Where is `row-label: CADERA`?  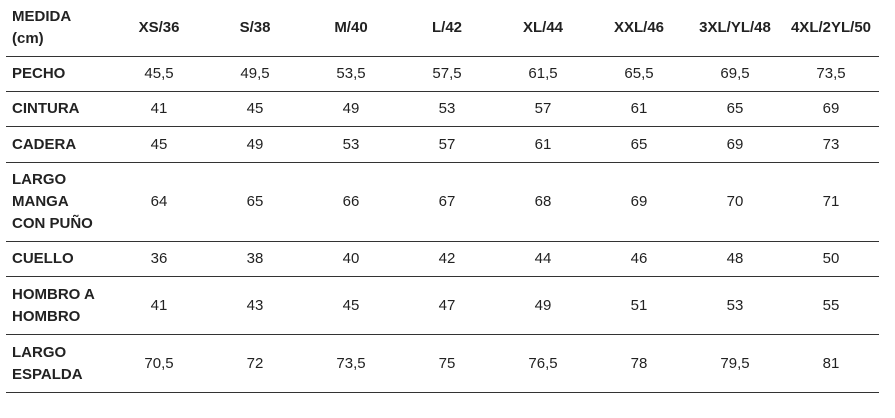
row-label: CADERA is located at coordinates (58, 144).